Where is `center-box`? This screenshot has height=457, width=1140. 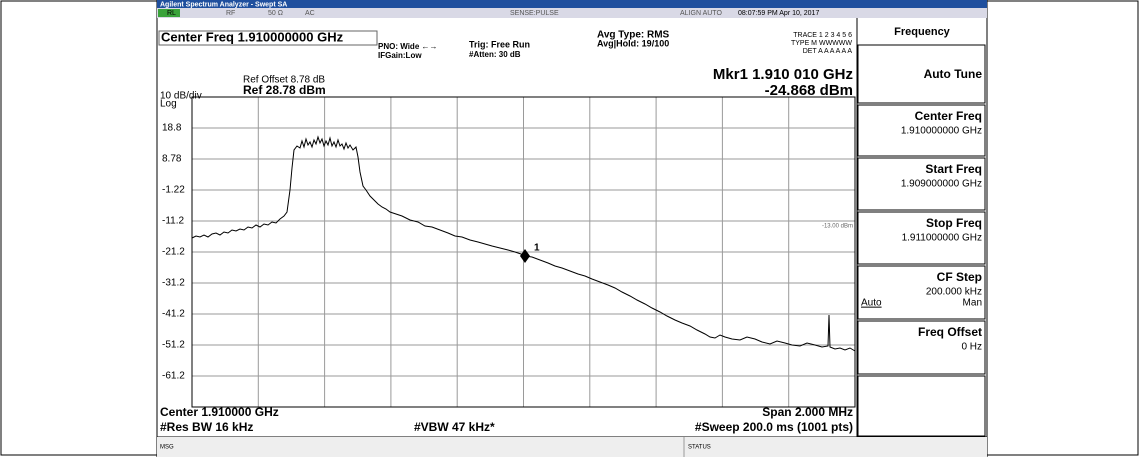 center-box is located at coordinates (268, 38).